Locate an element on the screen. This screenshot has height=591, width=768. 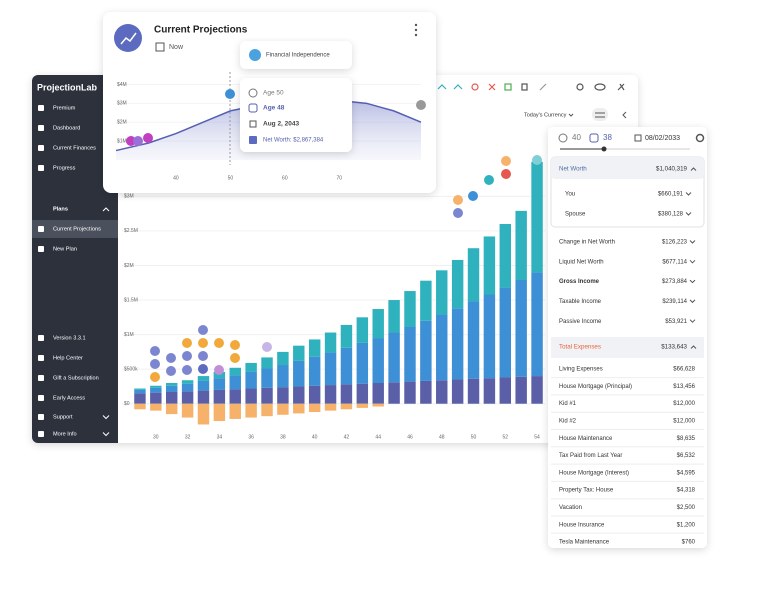
member-label: Spouse is located at coordinates (575, 215).